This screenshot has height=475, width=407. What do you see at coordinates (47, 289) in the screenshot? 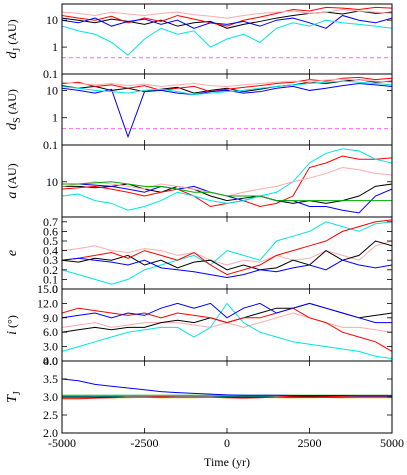
I see `y-tick-label: 15.0` at bounding box center [47, 289].